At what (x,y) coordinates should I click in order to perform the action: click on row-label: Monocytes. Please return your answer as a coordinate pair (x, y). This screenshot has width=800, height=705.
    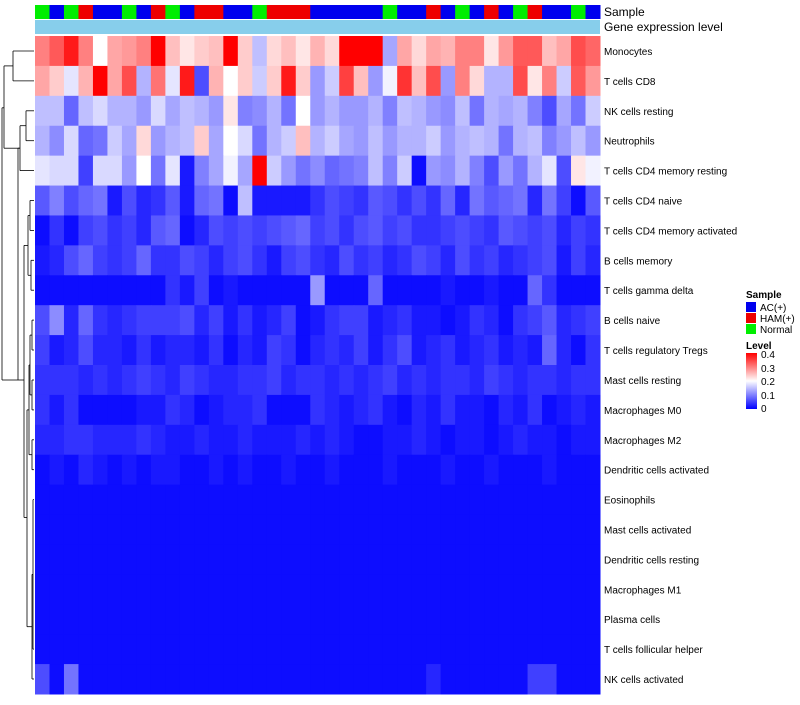
    Looking at the image, I should click on (628, 52).